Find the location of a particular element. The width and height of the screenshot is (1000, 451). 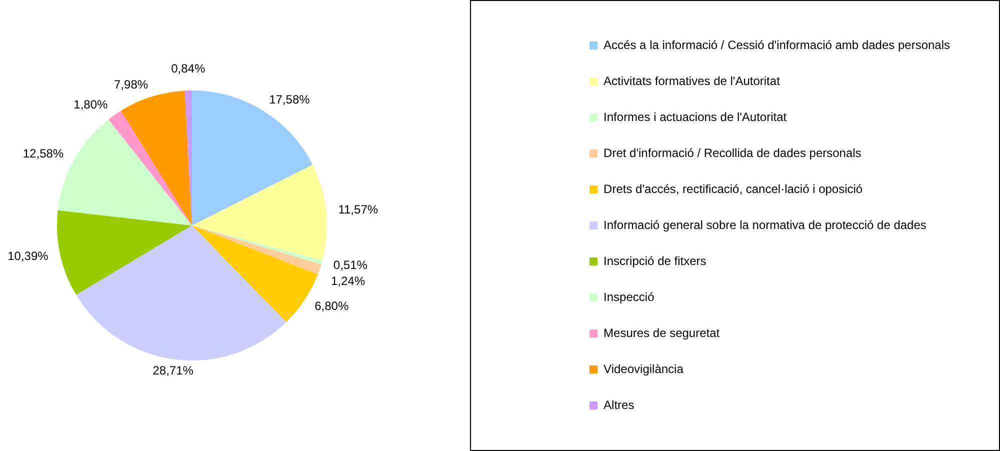

data-label: 0,51% is located at coordinates (350, 265).